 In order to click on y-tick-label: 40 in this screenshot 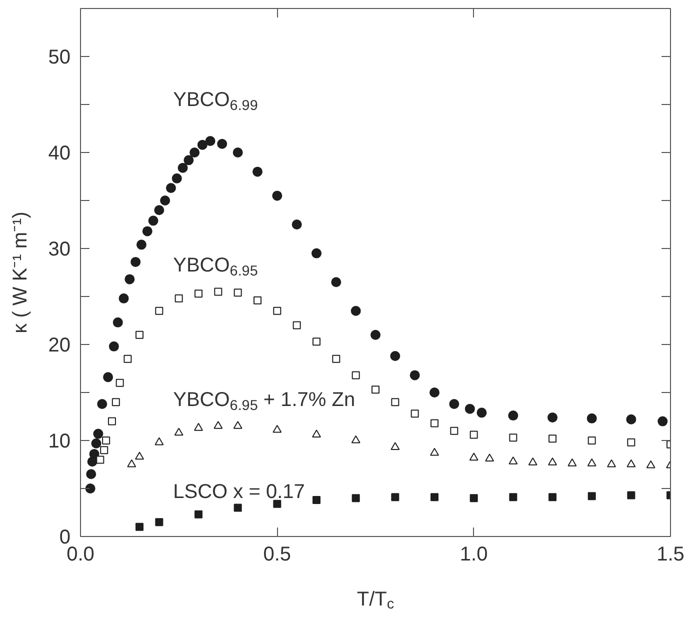, I will do `click(59, 153)`.